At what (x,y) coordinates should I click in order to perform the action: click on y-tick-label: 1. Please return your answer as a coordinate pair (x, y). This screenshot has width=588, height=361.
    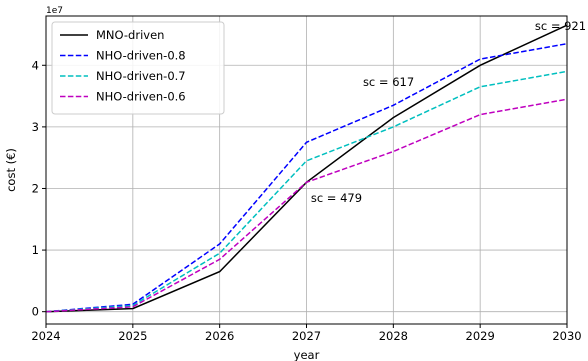
    Looking at the image, I should click on (35, 250).